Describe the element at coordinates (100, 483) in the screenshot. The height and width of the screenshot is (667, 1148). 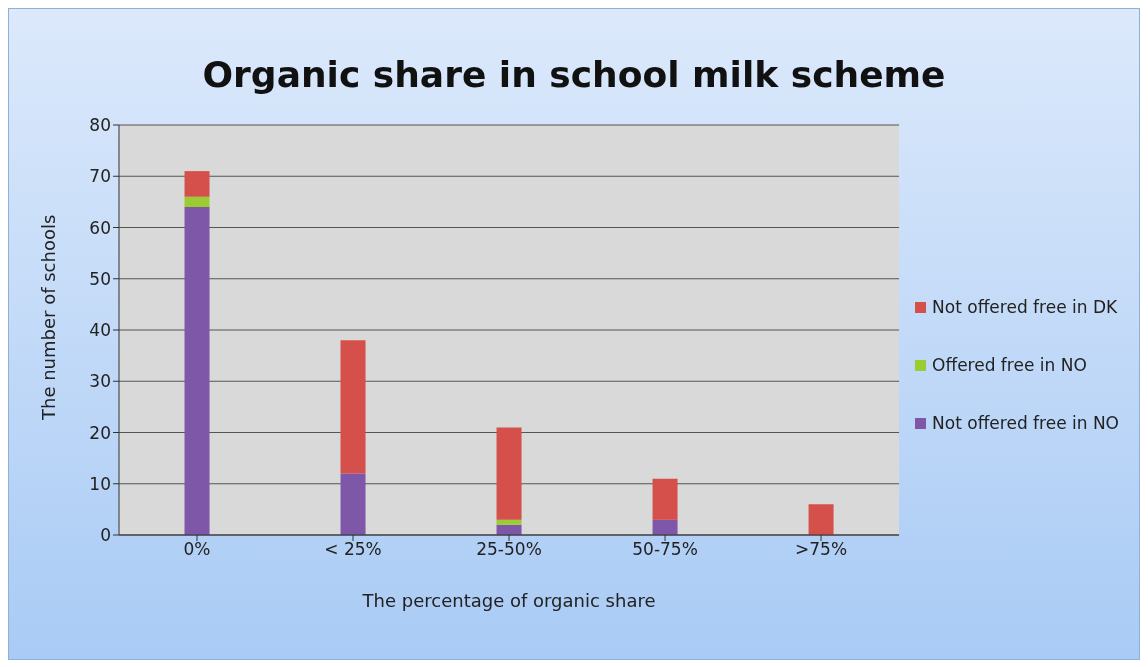
I see `y-tick-label: 10` at that location.